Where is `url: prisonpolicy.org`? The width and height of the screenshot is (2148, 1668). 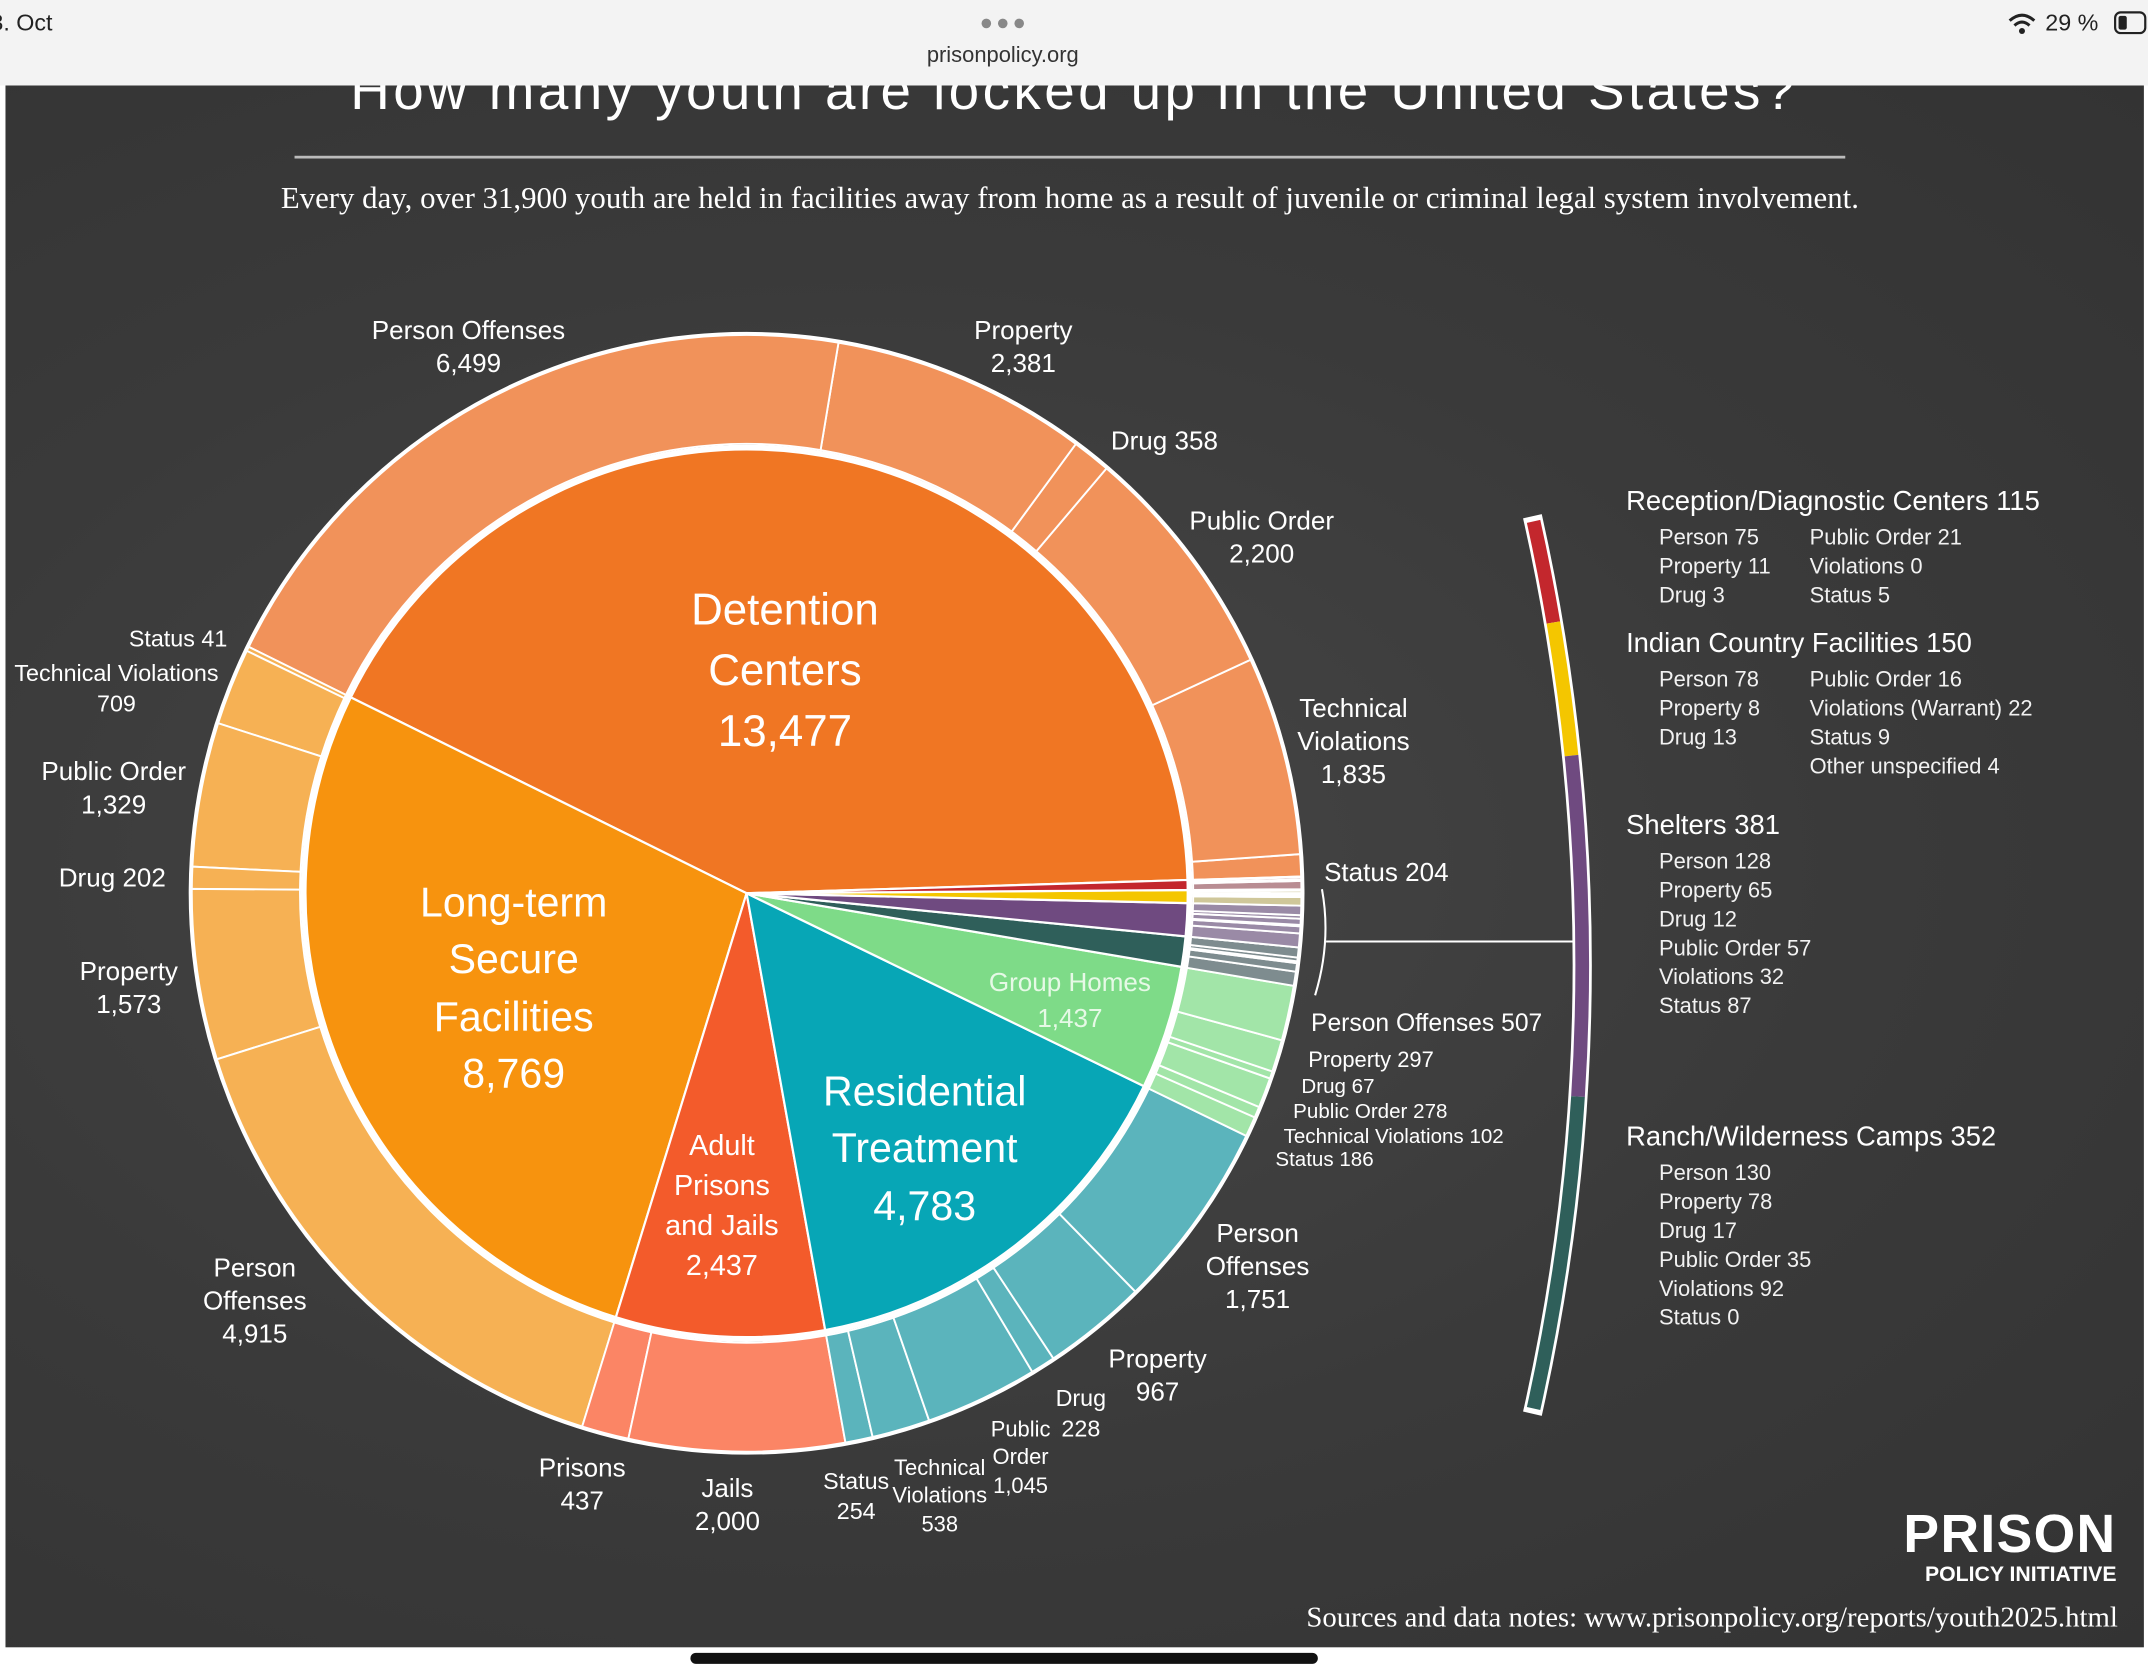 url: prisonpolicy.org is located at coordinates (1002, 56).